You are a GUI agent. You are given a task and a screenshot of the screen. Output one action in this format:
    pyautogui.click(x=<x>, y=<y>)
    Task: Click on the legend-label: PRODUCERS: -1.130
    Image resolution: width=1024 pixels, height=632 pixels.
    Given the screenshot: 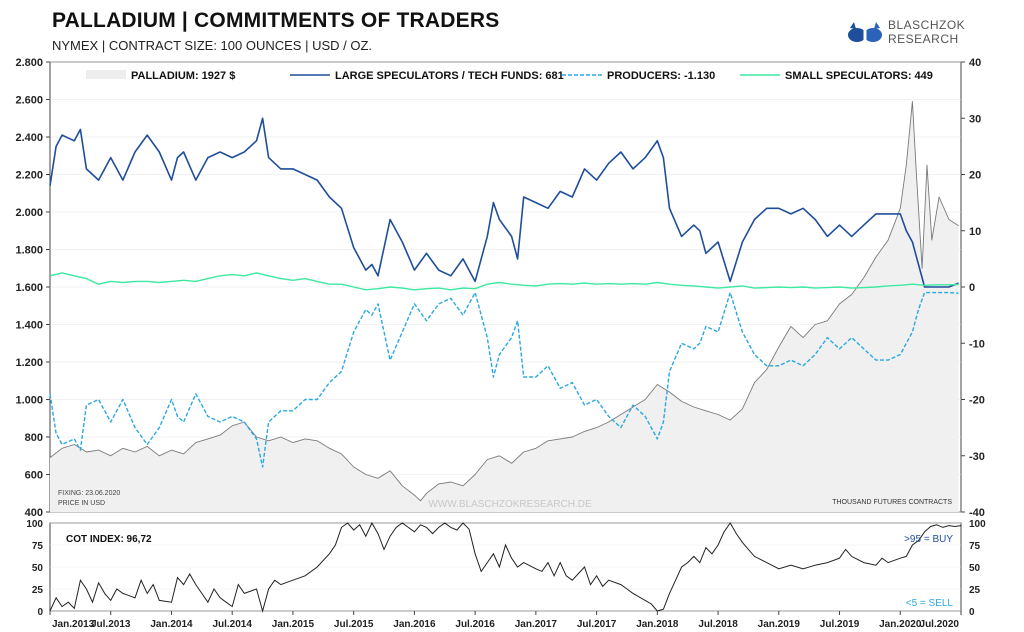 What is the action you would take?
    pyautogui.click(x=661, y=76)
    